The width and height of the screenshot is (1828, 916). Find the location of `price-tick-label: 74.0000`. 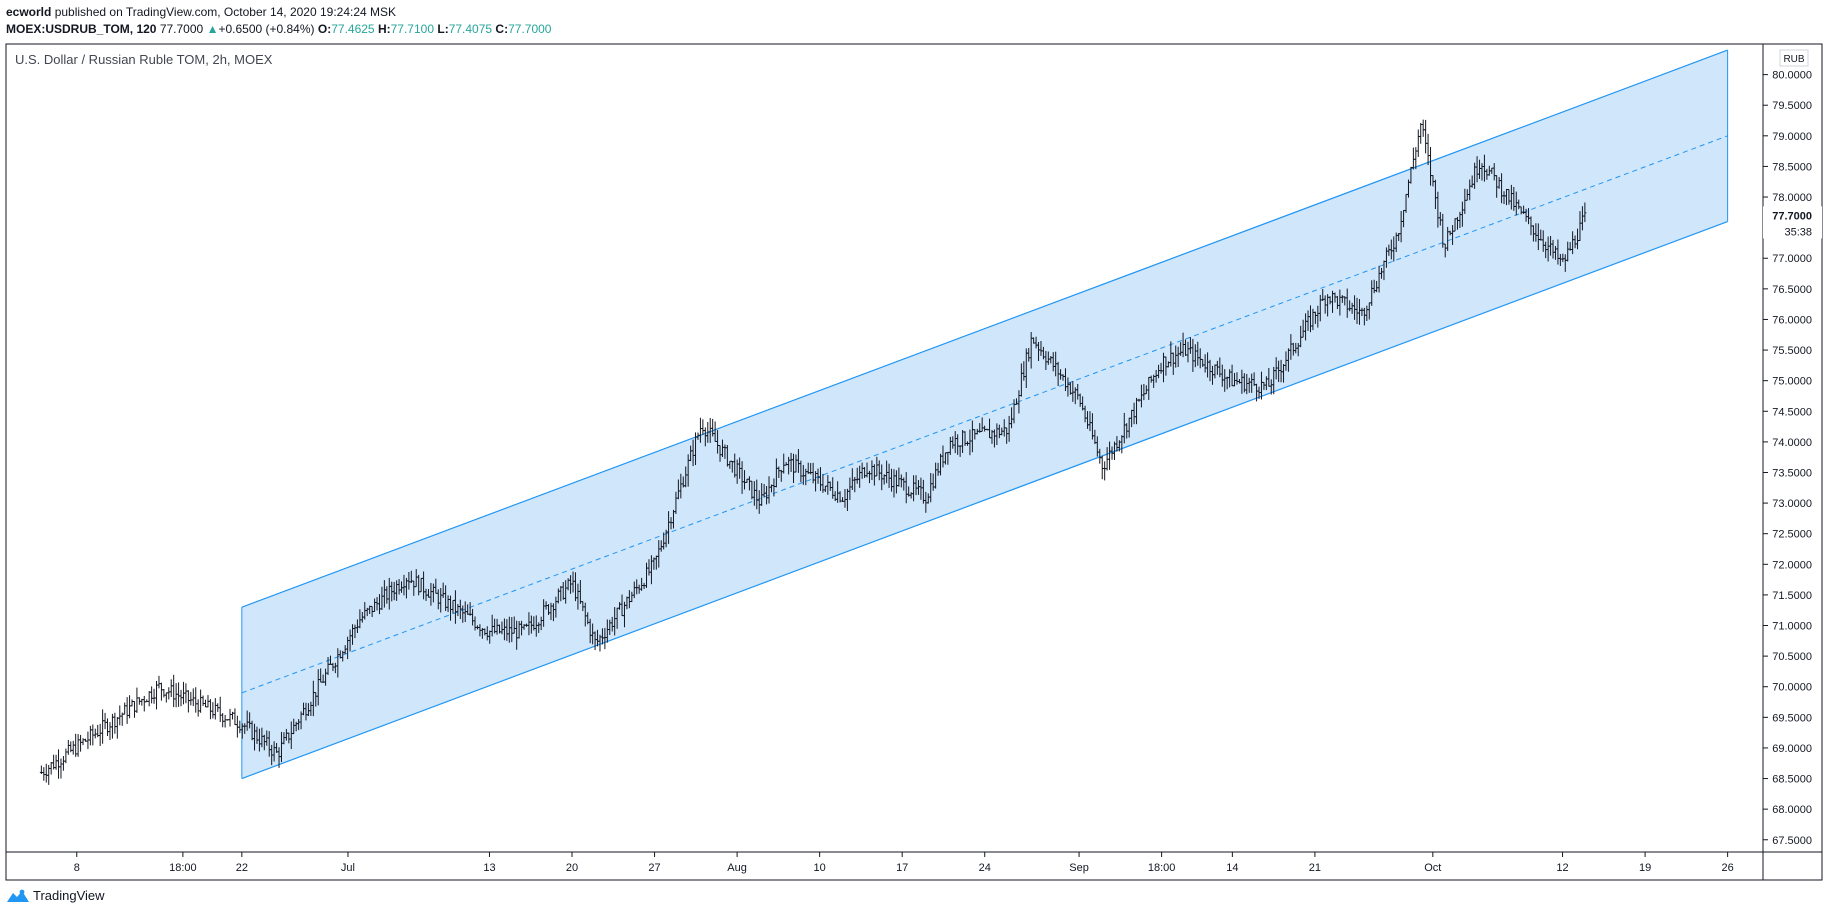

price-tick-label: 74.0000 is located at coordinates (1792, 443).